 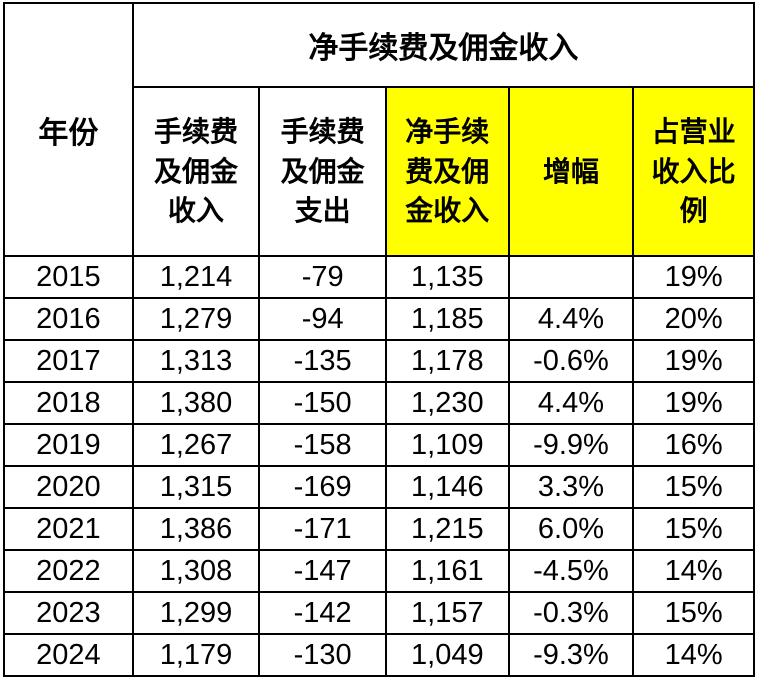 I want to click on table-row: 2022 1,308 -147 1,161 -4.5% 14%, so click(x=379, y=571).